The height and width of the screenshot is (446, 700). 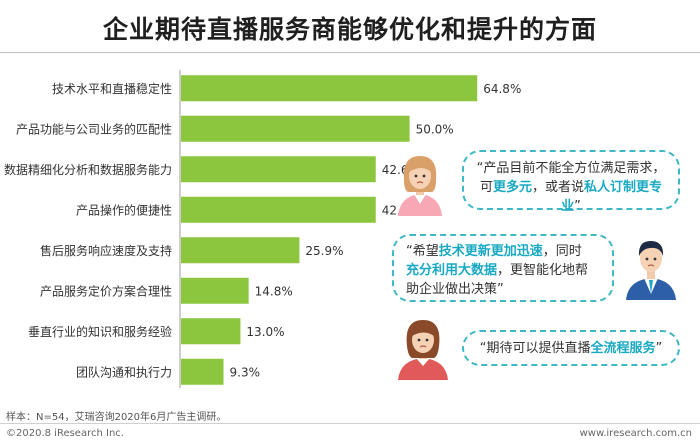 What do you see at coordinates (65, 433) in the screenshot?
I see `copyright-text: ©2020.8 iResearch Inc.` at bounding box center [65, 433].